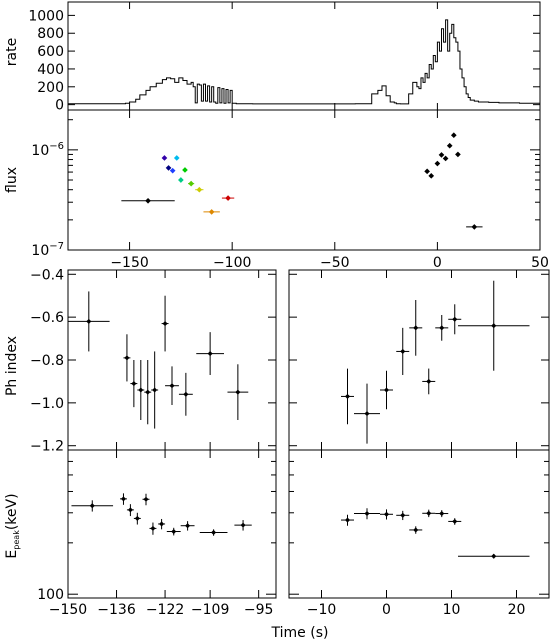  Describe the element at coordinates (12, 366) in the screenshot. I see `ph-index-ylabel: Ph index` at that location.